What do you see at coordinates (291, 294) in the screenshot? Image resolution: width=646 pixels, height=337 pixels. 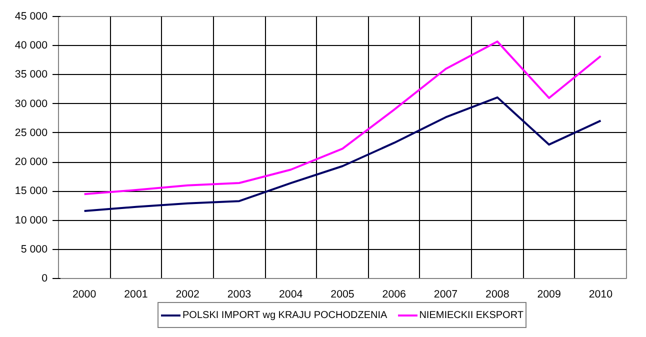 I see `x-tick-label: 2004` at bounding box center [291, 294].